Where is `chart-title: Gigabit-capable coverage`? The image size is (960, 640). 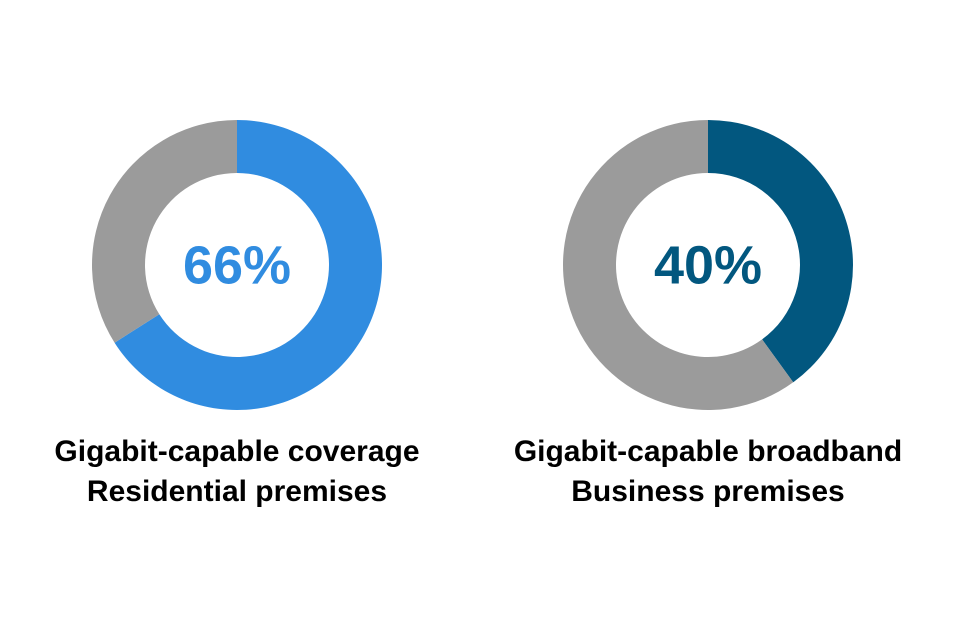 chart-title: Gigabit-capable coverage is located at coordinates (236, 451).